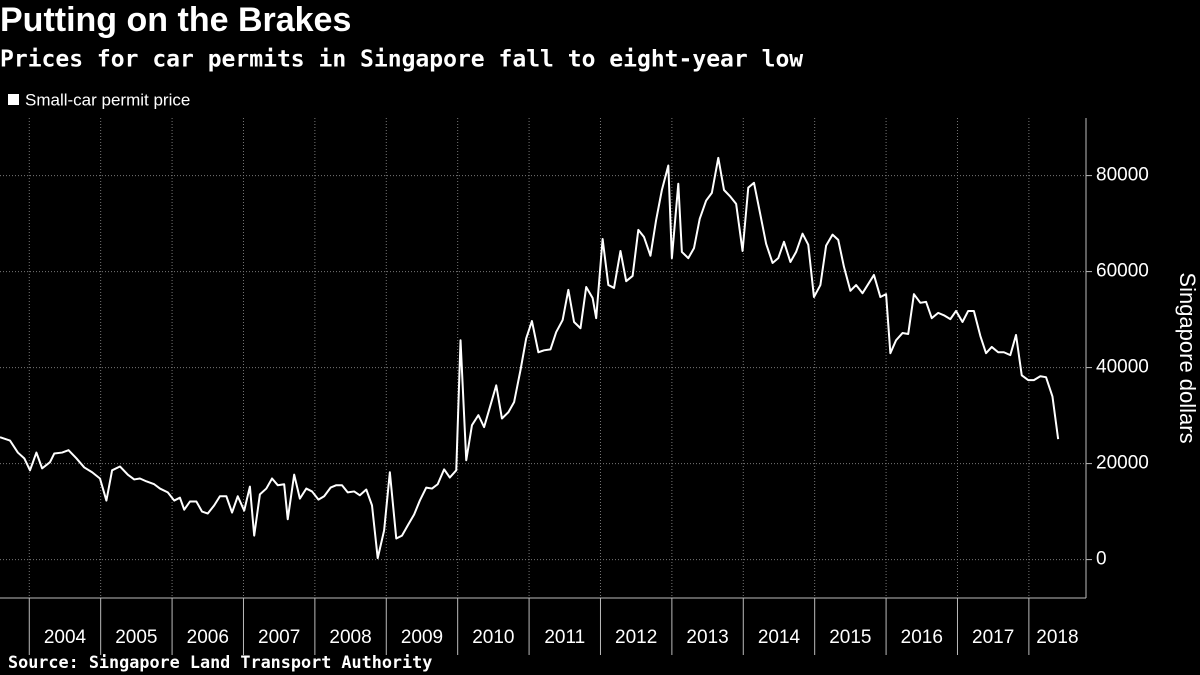  Describe the element at coordinates (1187, 357) in the screenshot. I see `y-axis-label: Singapore dollars` at that location.